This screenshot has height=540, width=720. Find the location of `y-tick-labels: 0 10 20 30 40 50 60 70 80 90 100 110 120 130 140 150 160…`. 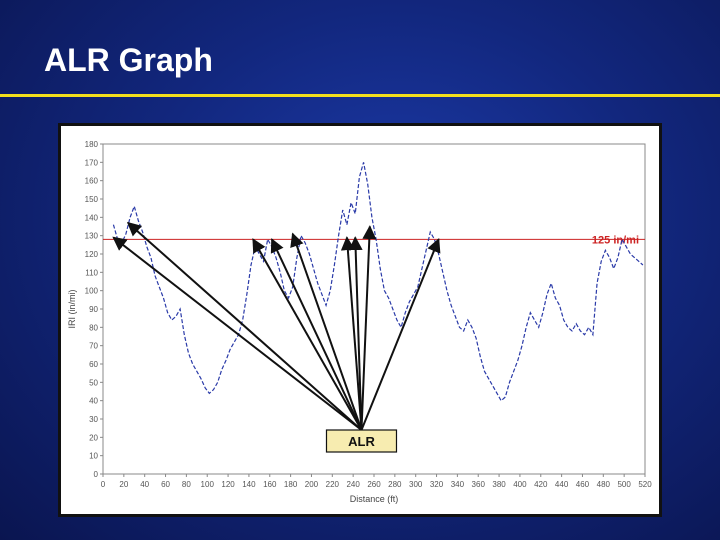

y-tick-labels: 0 10 20 30 40 50 60 70 80 90 100 110 120 130 140 150 160… is located at coordinates (94, 309).